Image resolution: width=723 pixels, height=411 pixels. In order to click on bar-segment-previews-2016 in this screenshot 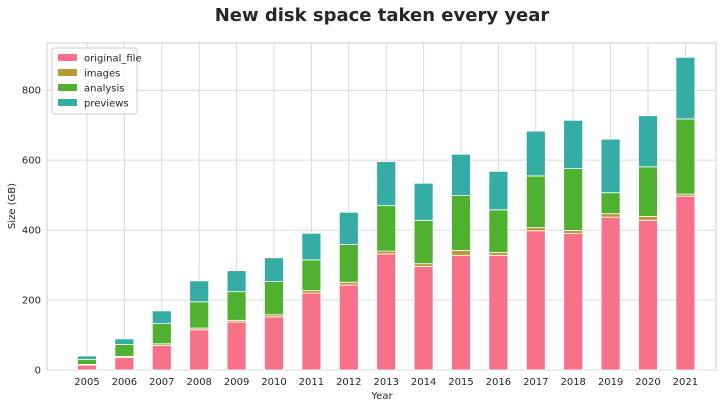, I will do `click(498, 190)`.